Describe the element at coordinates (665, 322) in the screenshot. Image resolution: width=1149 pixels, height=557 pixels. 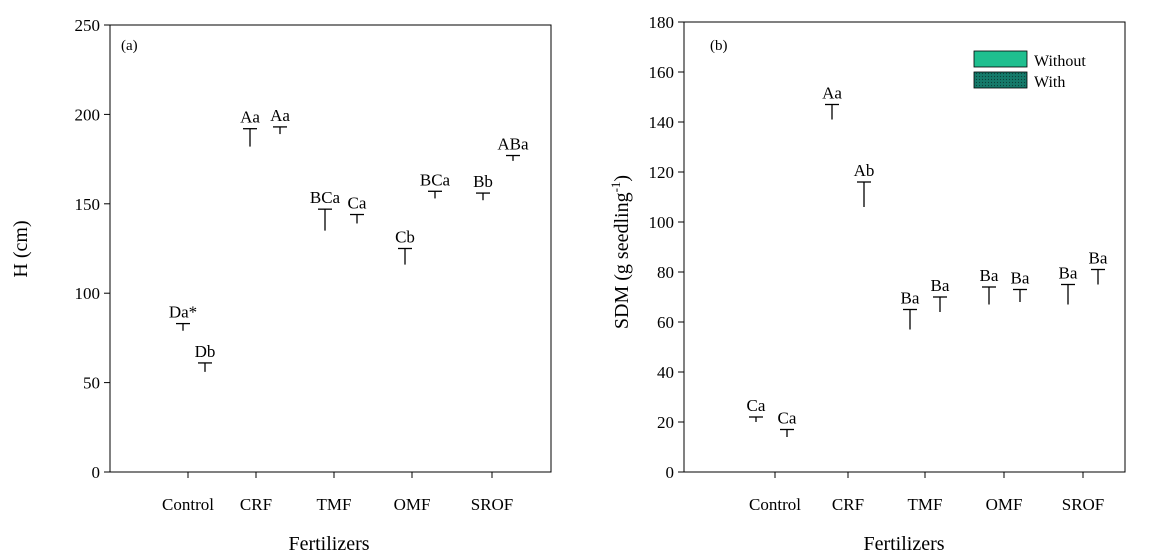
I see `y-tick-label: 60` at that location.